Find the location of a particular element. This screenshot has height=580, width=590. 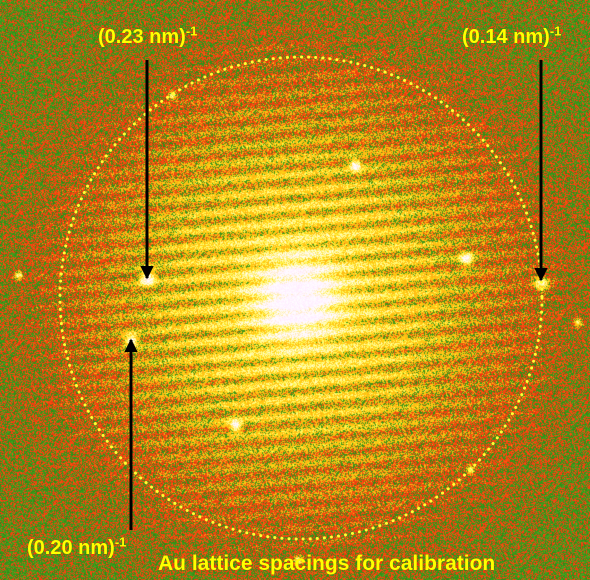

label-spacing-014: (0.14 nm)-1 is located at coordinates (512, 35).